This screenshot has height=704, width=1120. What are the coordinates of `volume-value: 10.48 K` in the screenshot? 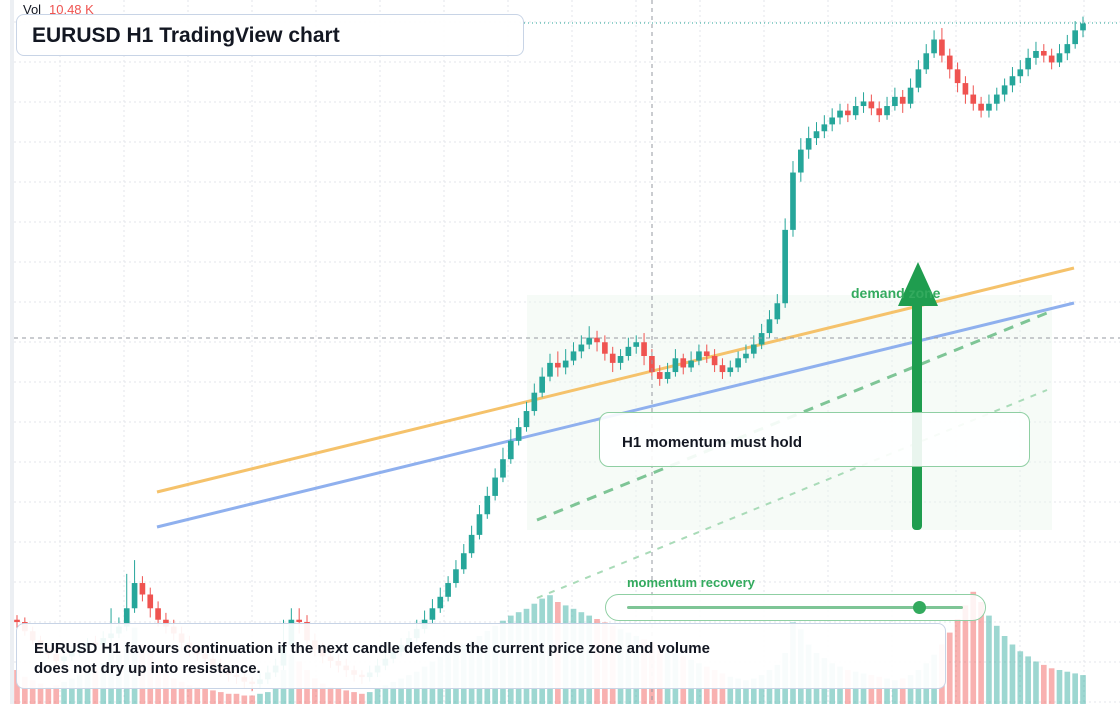 It's located at (71, 9).